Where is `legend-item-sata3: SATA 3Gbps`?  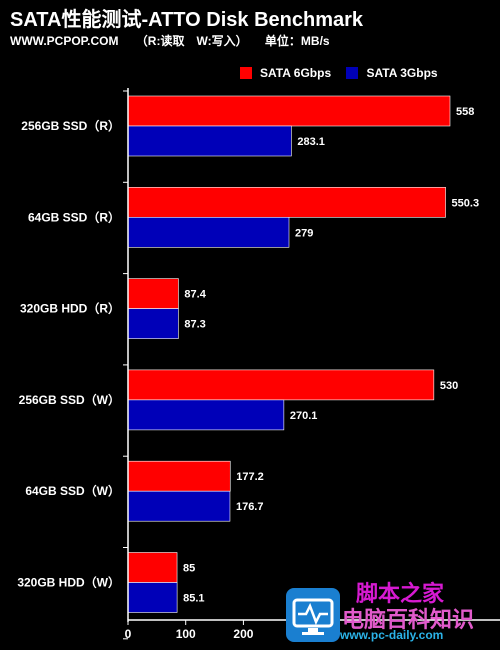
legend-item-sata3: SATA 3Gbps is located at coordinates (392, 73).